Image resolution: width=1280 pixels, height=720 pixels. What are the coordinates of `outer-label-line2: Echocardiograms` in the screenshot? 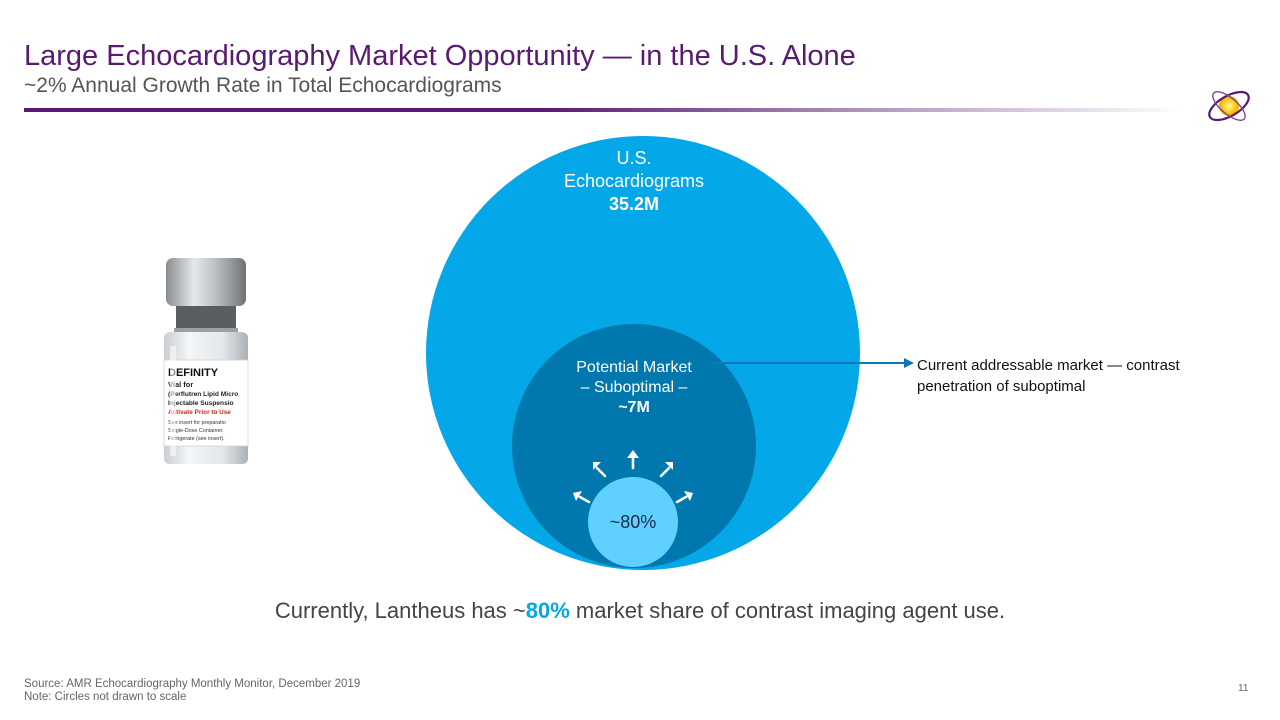 It's located at (634, 181).